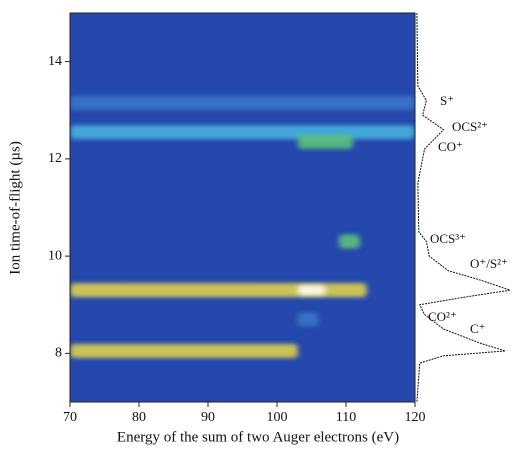 The image size is (516, 450). Describe the element at coordinates (470, 126) in the screenshot. I see `peak-label: OCS²⁺` at that location.